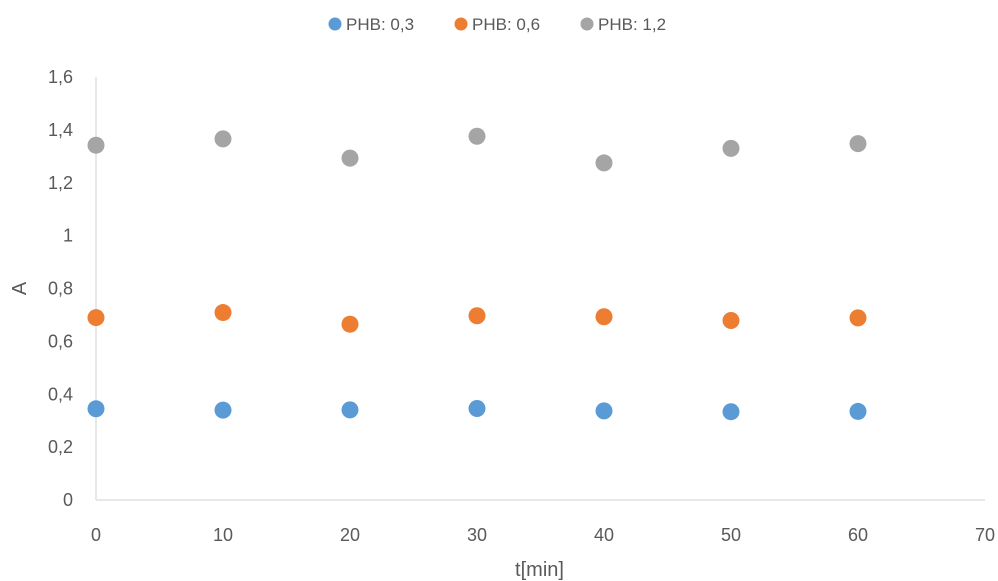 This screenshot has width=998, height=581. What do you see at coordinates (60, 341) in the screenshot?
I see `y-tick-label: 0,6` at bounding box center [60, 341].